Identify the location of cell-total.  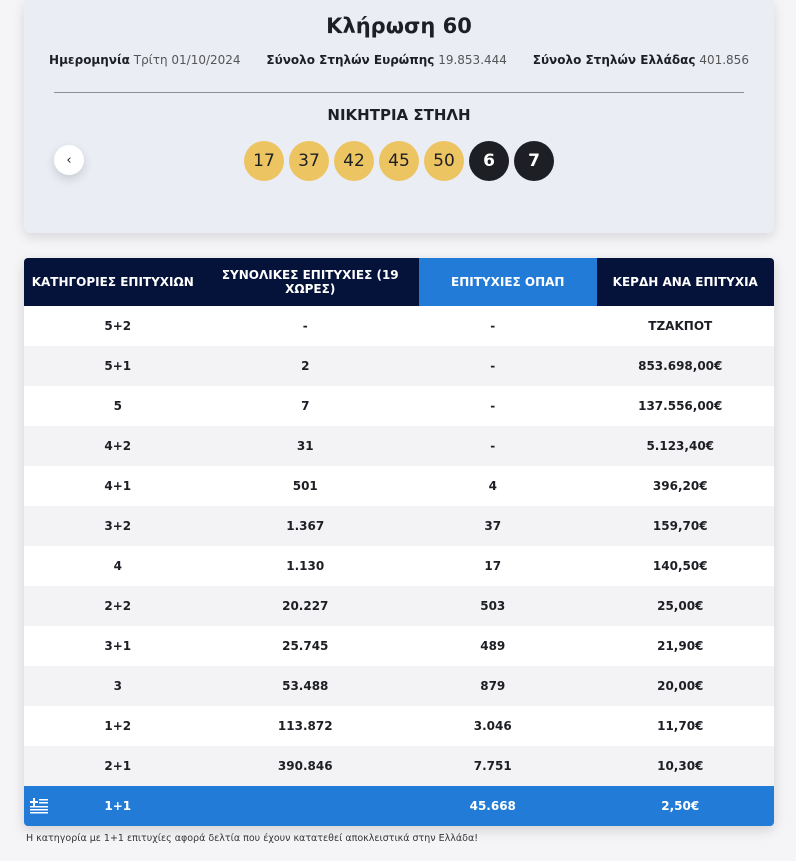
(306, 806).